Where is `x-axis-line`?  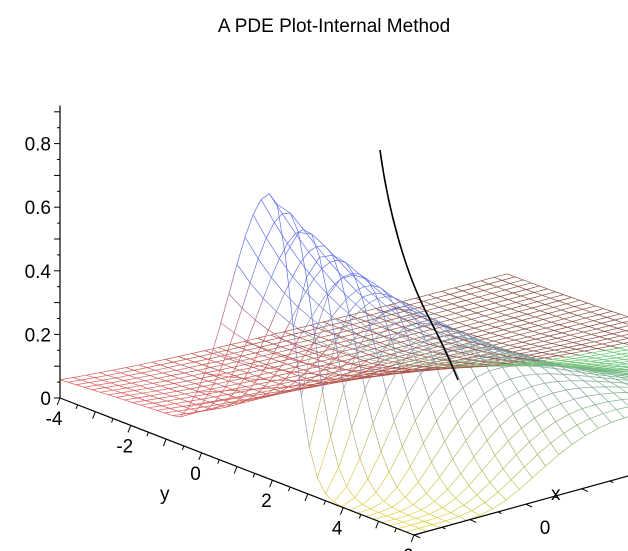 x-axis-line is located at coordinates (520, 505).